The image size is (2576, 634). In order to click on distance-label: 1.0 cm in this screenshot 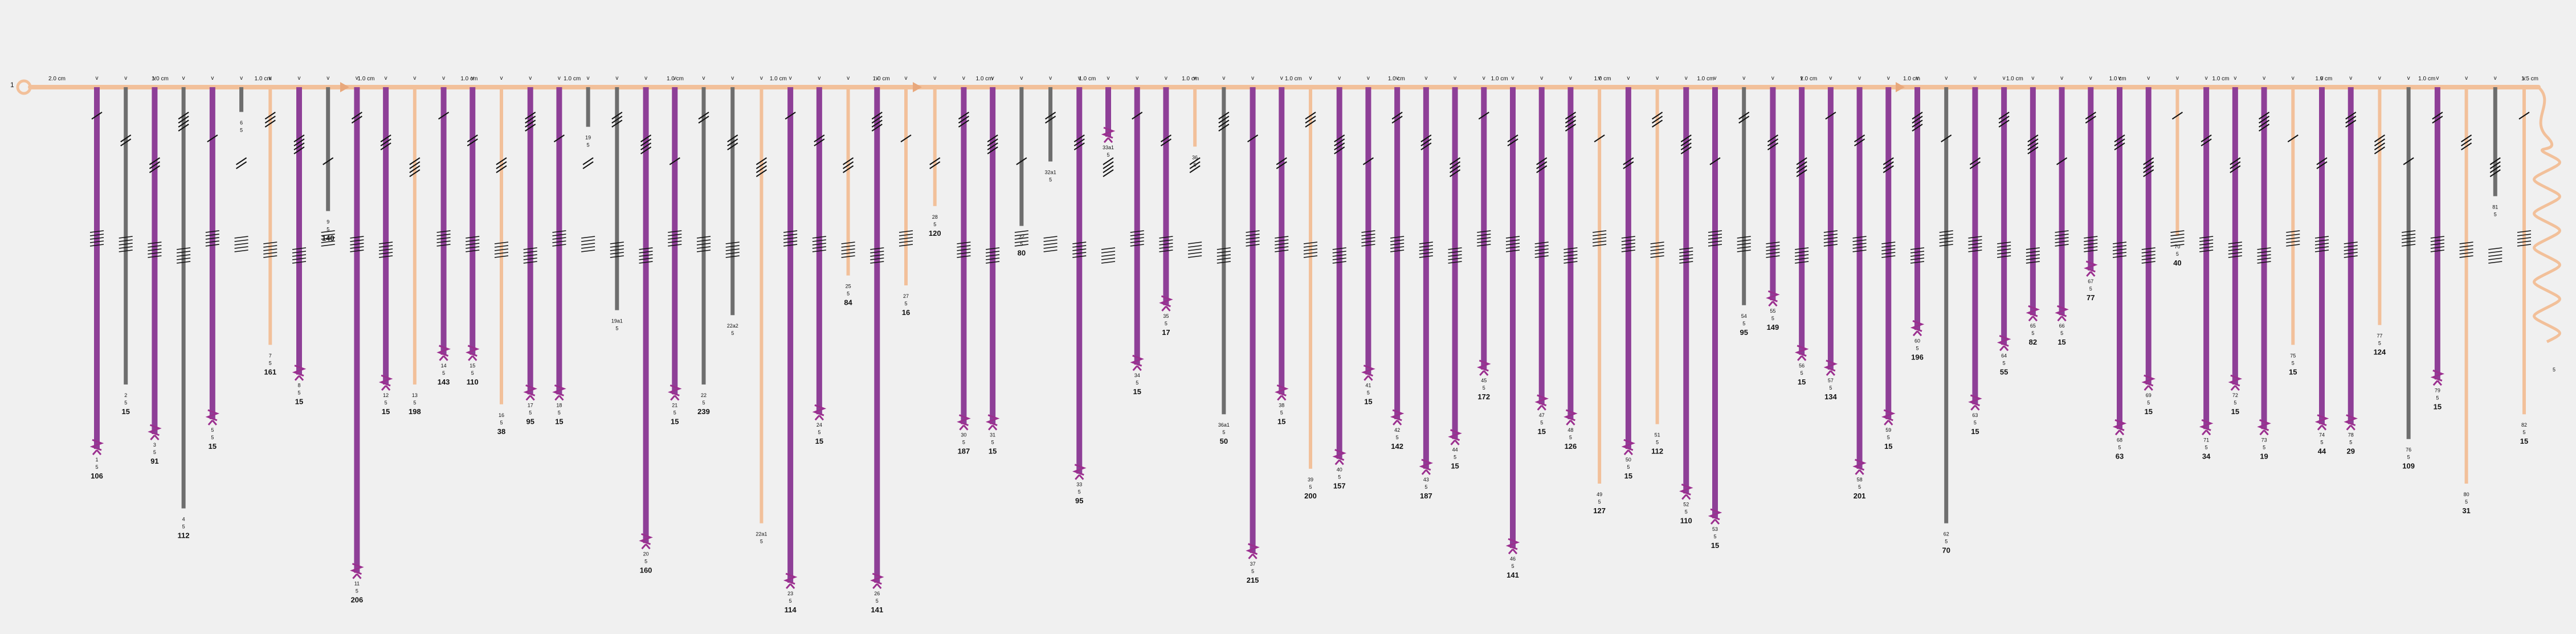, I will do `click(2221, 79)`.